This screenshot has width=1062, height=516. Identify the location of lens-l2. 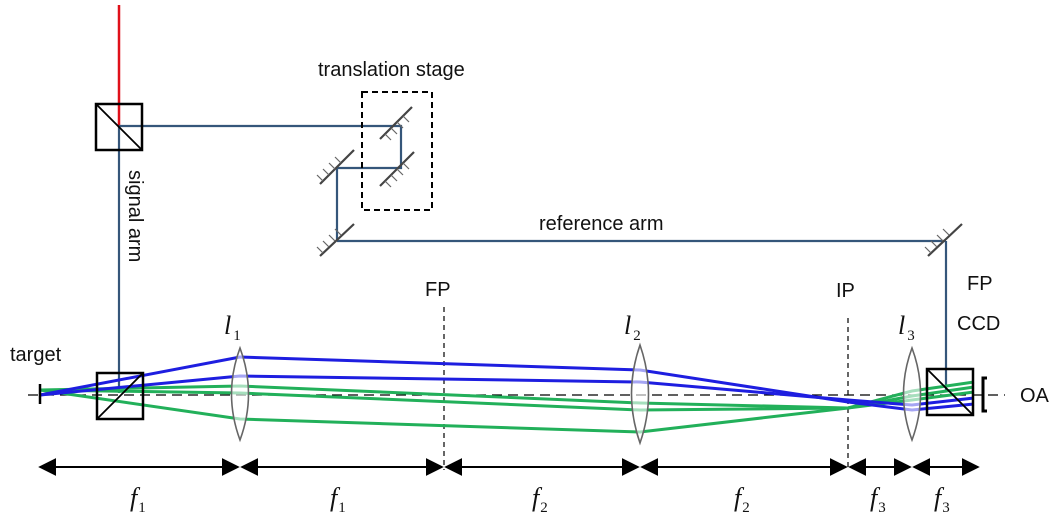
(640, 394).